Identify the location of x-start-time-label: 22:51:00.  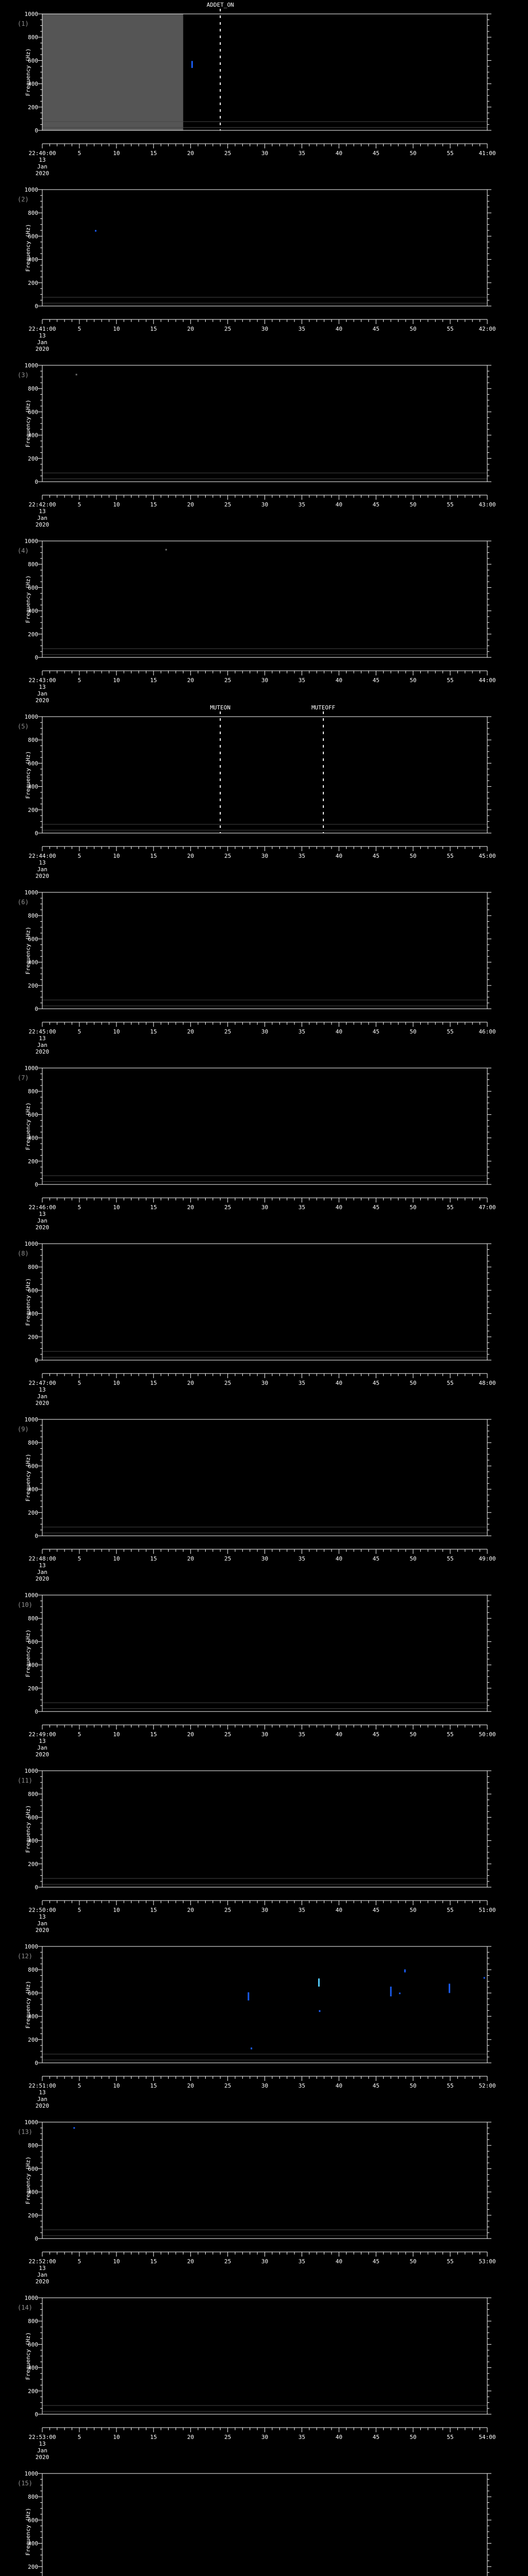
(42, 2085).